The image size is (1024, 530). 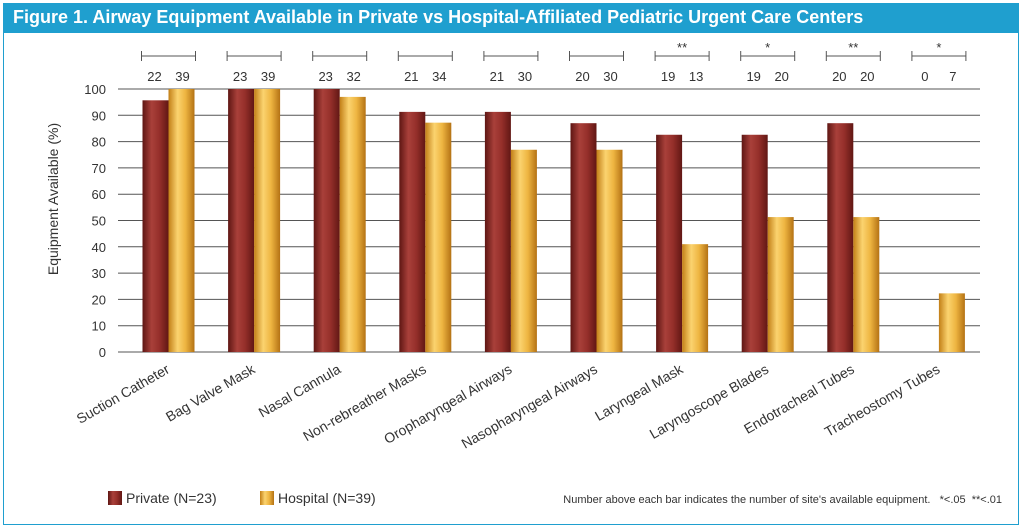 I want to click on legend-label-hospital: Hospital (N=39), so click(x=327, y=498).